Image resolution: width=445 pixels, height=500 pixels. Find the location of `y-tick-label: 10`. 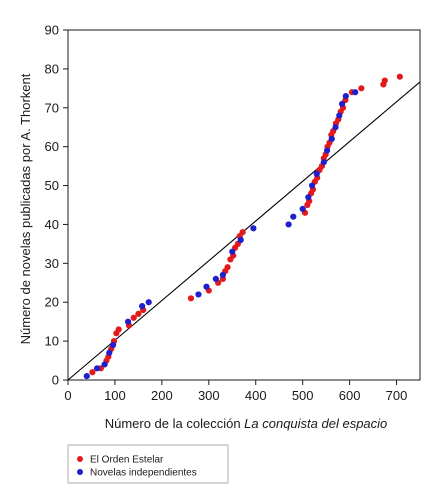

y-tick-label: 10 is located at coordinates (52, 341).